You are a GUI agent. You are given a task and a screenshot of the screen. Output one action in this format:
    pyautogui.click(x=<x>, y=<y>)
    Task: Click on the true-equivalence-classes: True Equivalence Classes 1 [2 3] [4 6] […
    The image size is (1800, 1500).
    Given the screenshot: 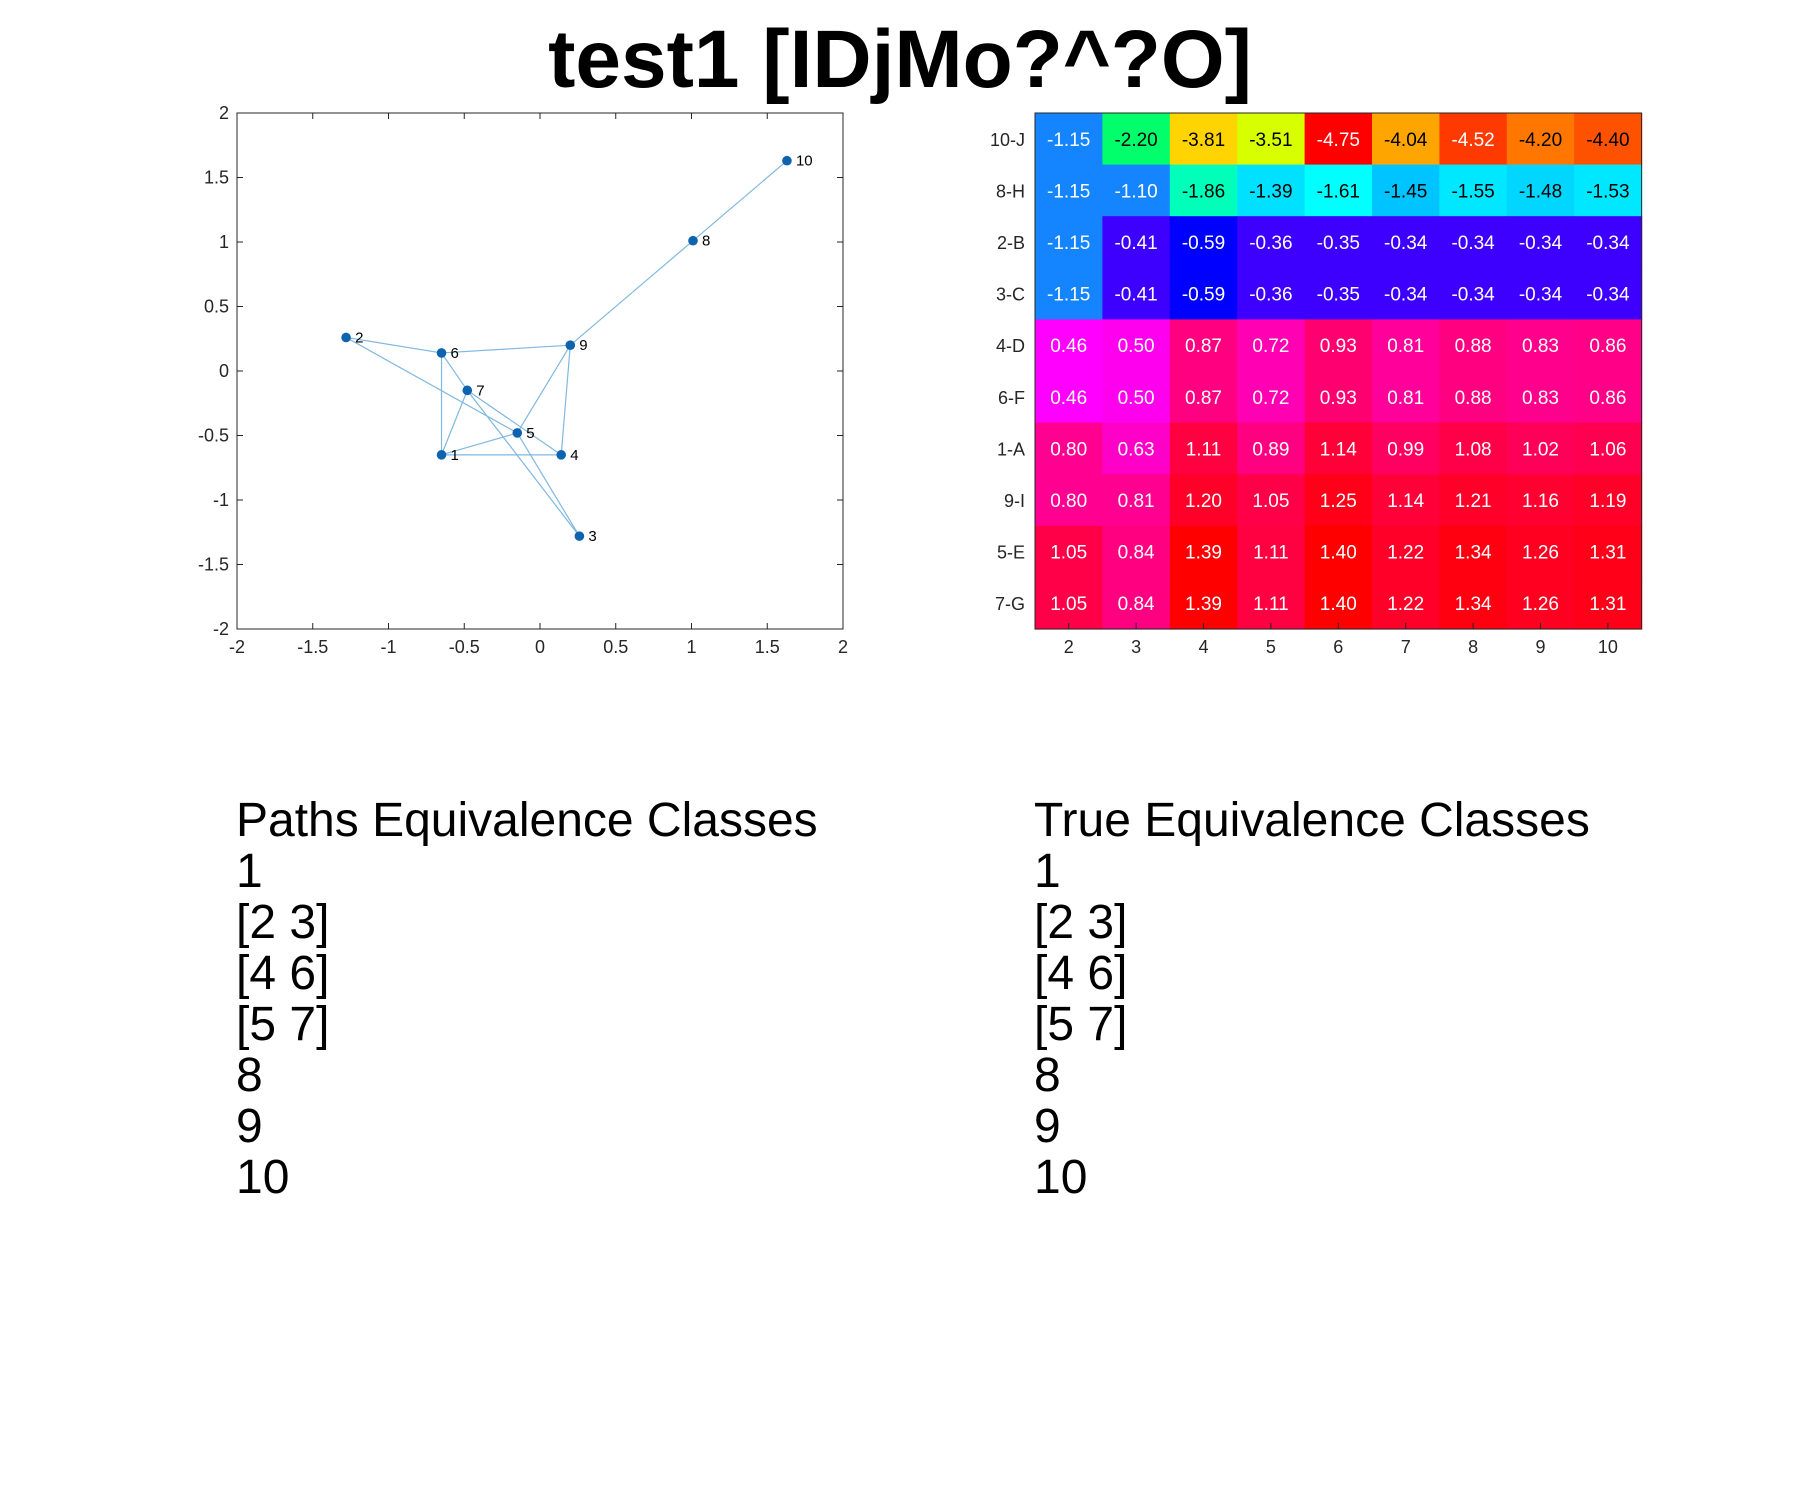 What is the action you would take?
    pyautogui.click(x=1312, y=999)
    